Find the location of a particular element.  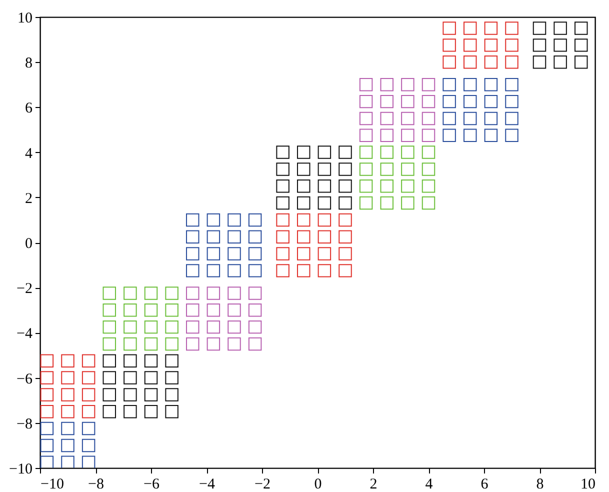

y-tick-label: −4 is located at coordinates (24, 334).